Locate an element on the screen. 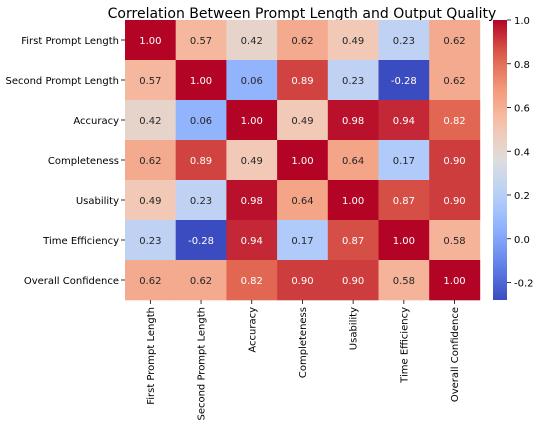  column-tick-label: Usability is located at coordinates (354, 328).